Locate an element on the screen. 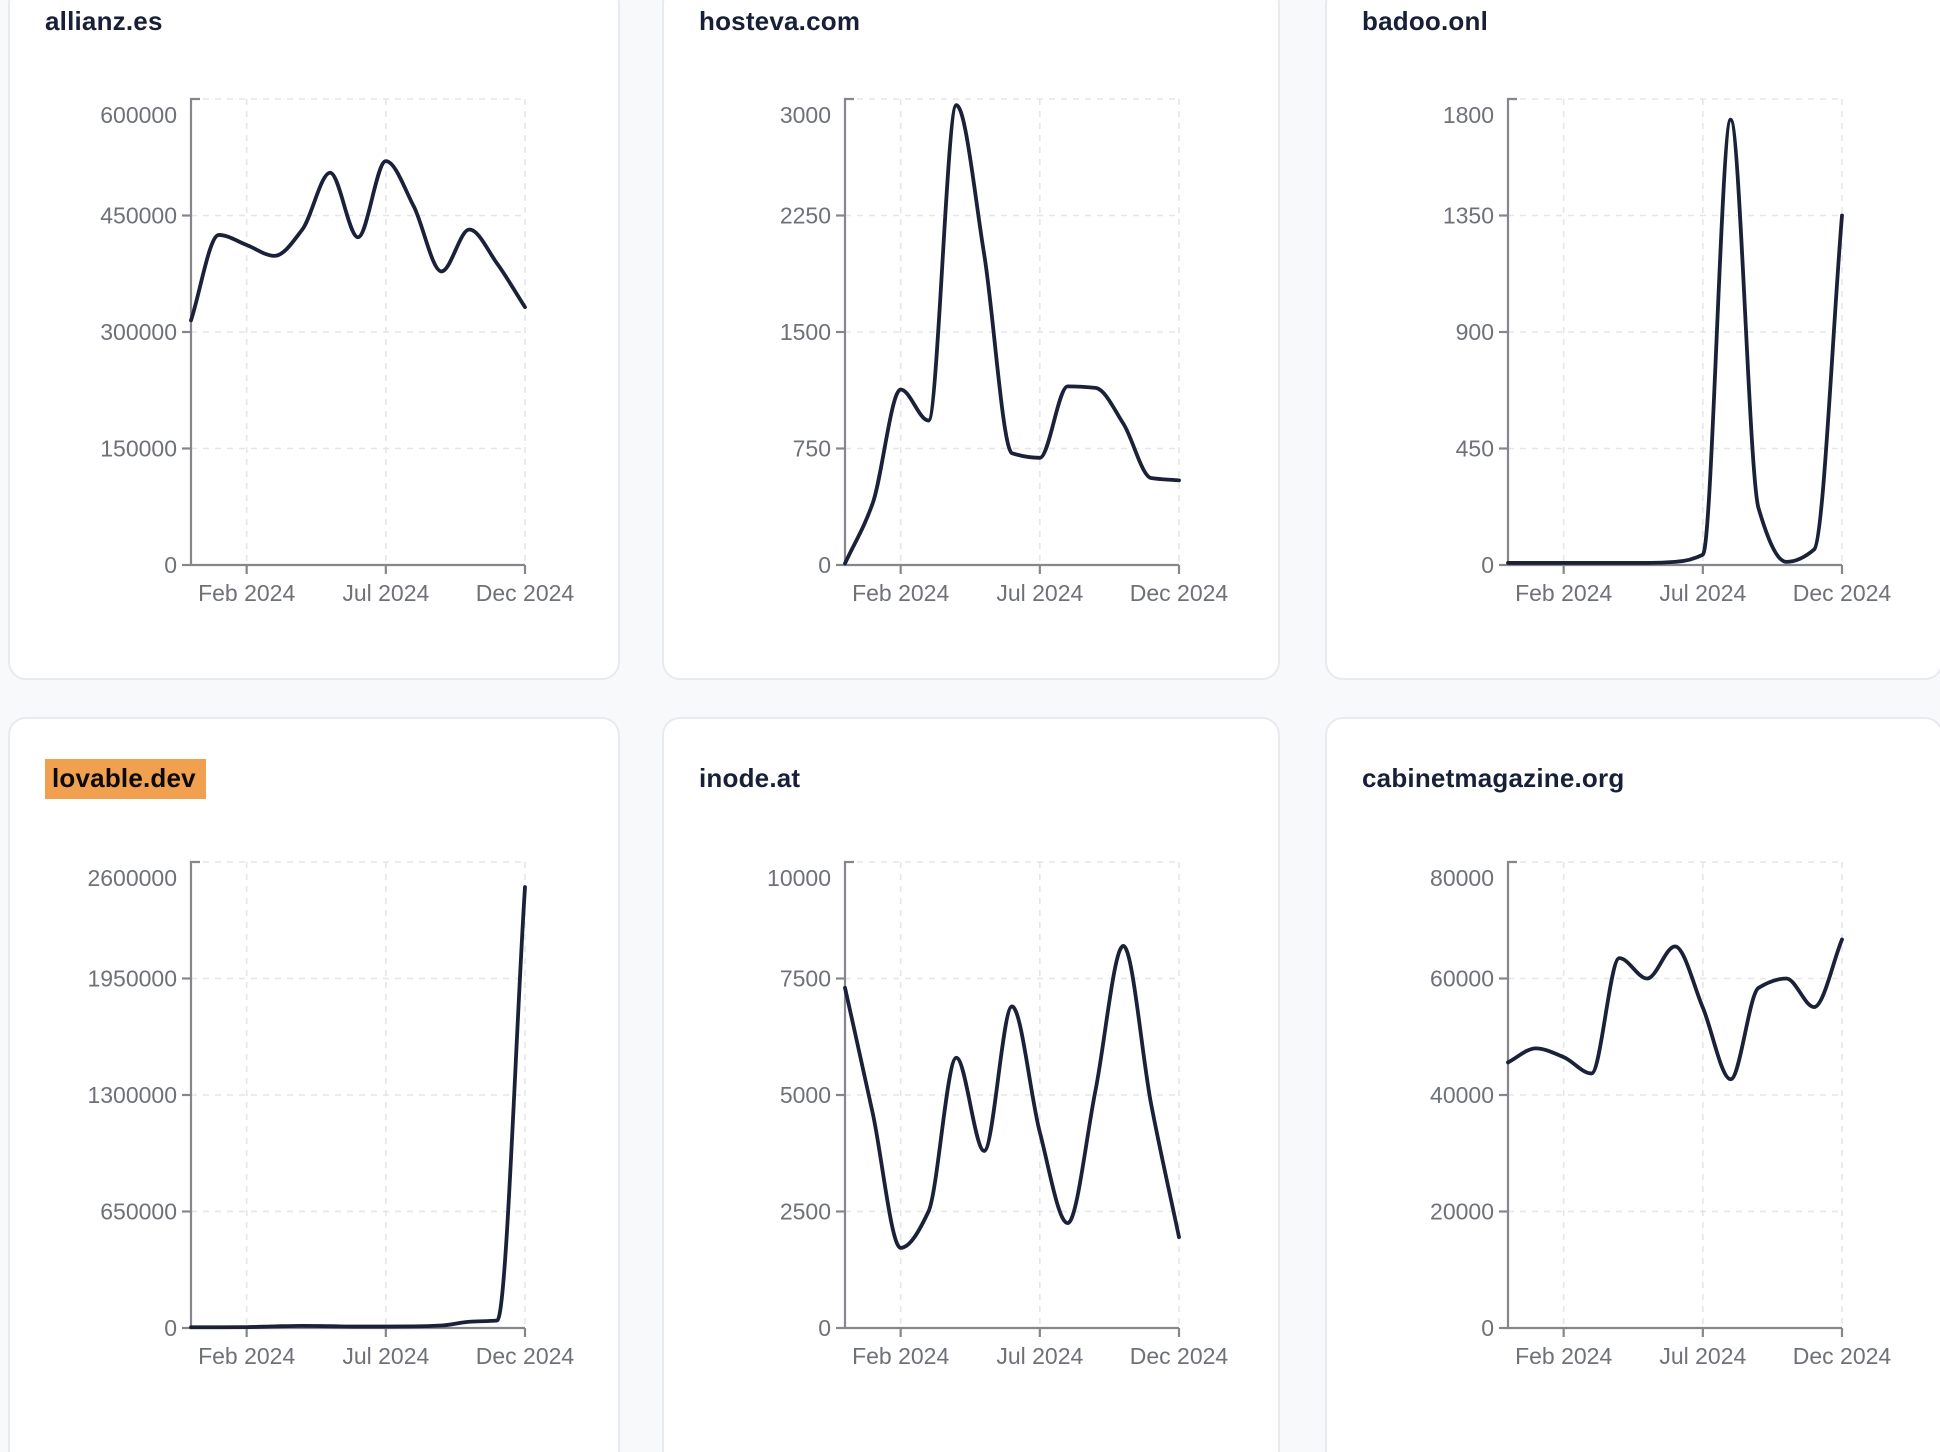 The width and height of the screenshot is (1940, 1452). svg-text: 1350 is located at coordinates (1468, 216).